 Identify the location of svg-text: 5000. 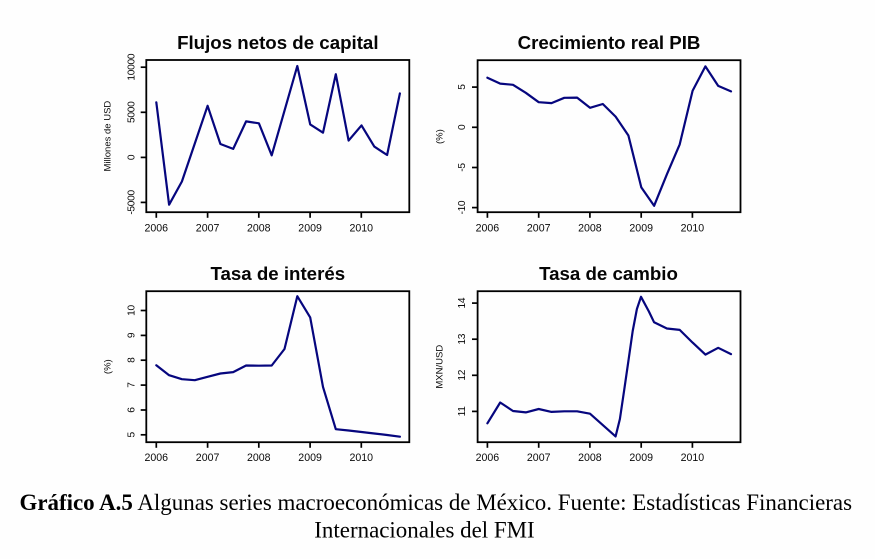
(132, 112).